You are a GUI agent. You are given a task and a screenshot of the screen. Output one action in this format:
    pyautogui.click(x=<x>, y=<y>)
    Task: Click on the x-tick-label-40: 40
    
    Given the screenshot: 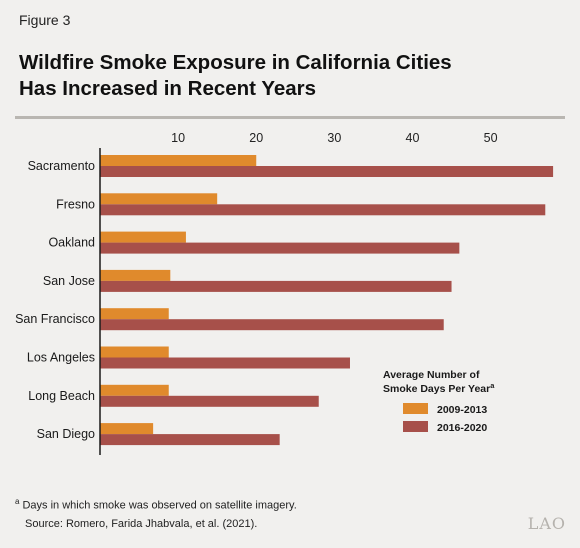 What is the action you would take?
    pyautogui.click(x=413, y=138)
    